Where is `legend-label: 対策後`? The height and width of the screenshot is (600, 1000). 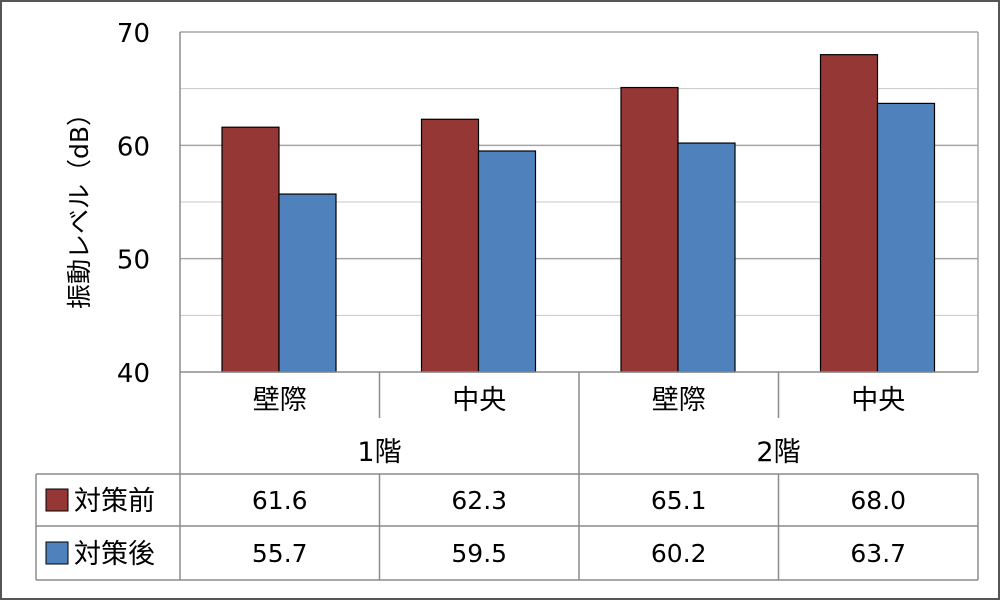
legend-label: 対策後 is located at coordinates (114, 554).